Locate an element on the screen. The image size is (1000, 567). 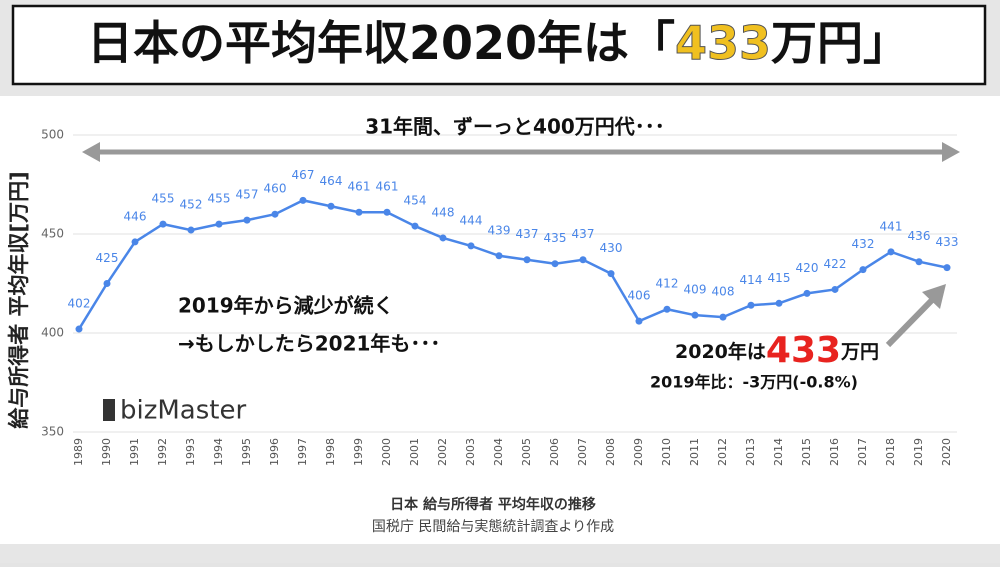
x-tick-label: 2016 is located at coordinates (834, 452).